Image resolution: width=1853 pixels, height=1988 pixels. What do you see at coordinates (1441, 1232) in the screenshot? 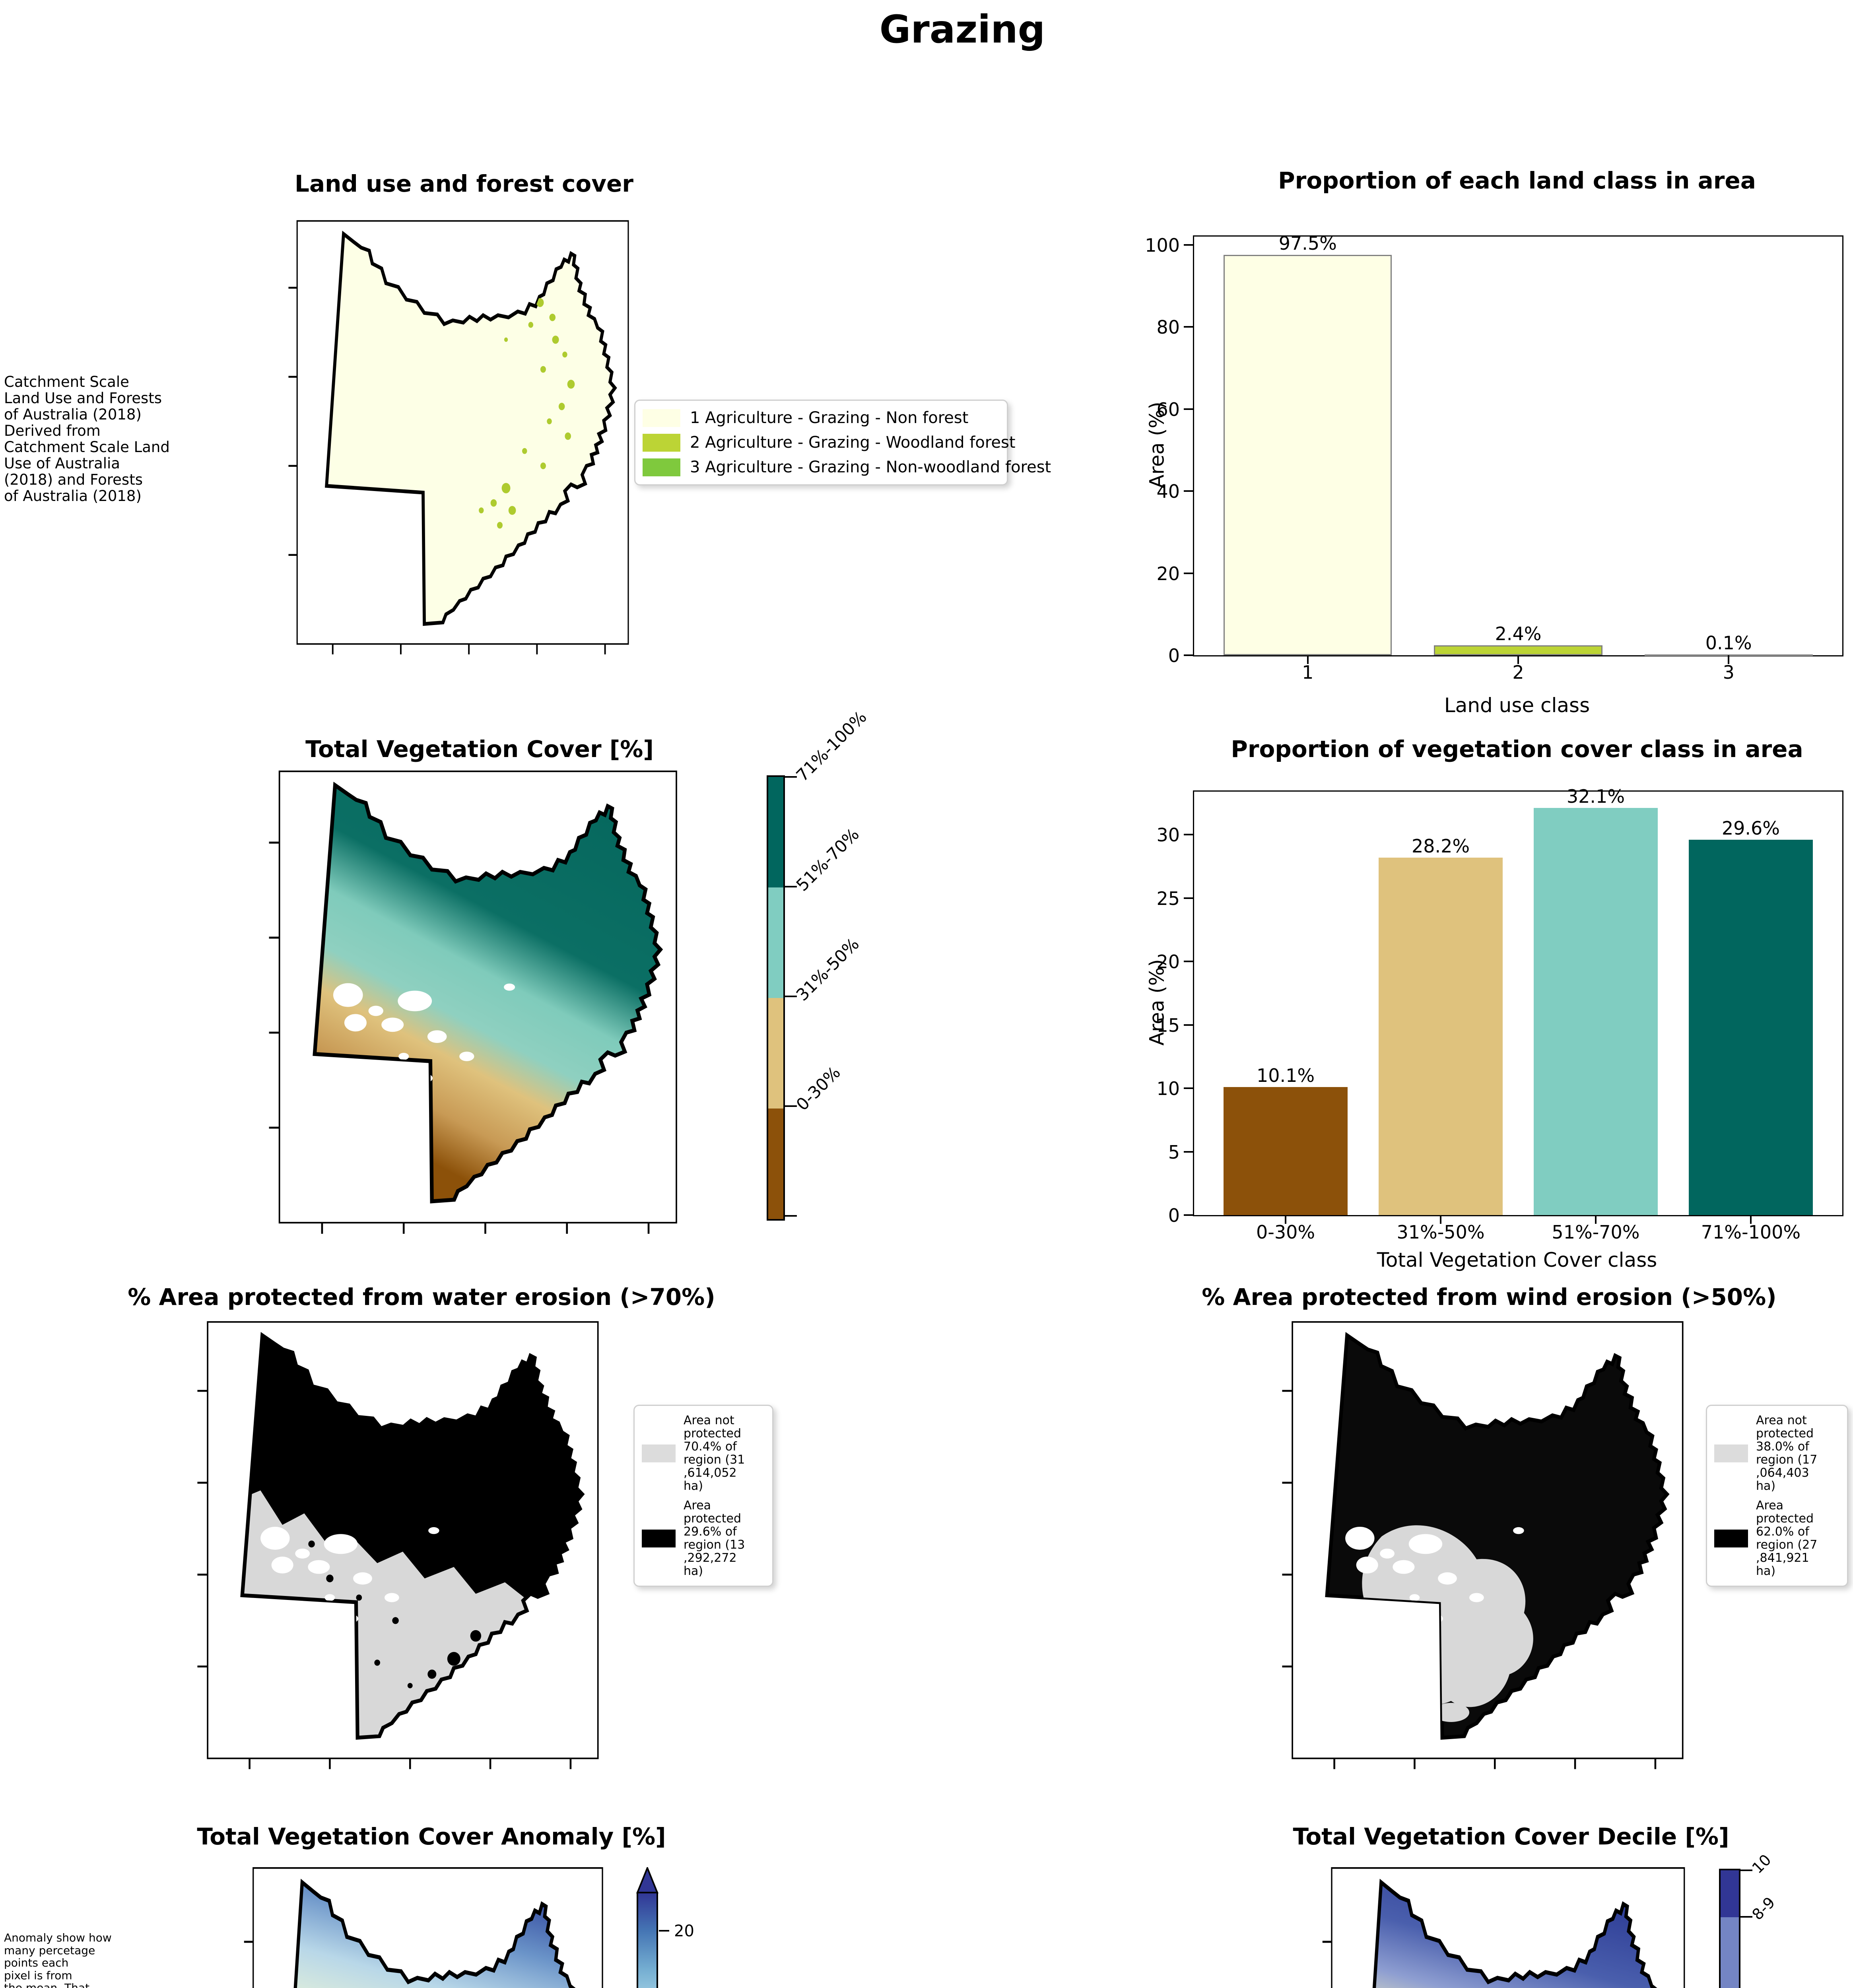
I see `x-tick-label: 31%-50%` at bounding box center [1441, 1232].